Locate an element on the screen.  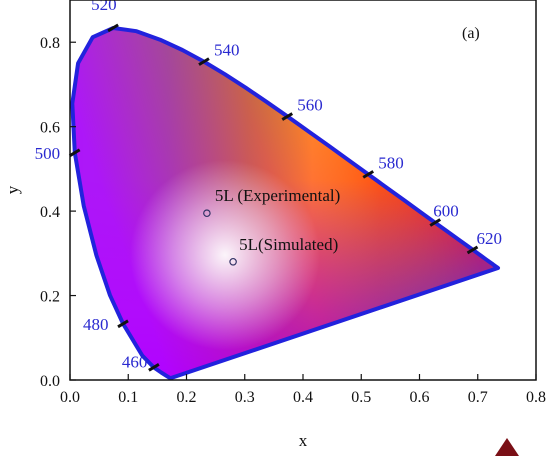
wavelength-label: 500 is located at coordinates (48, 153).